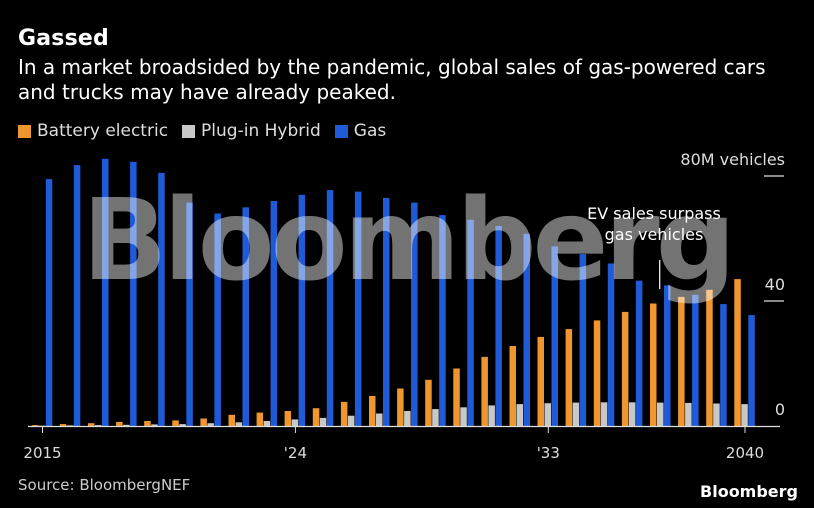 This screenshot has height=508, width=814. Describe the element at coordinates (749, 491) in the screenshot. I see `bloomberg-logo: Bloomberg` at that location.